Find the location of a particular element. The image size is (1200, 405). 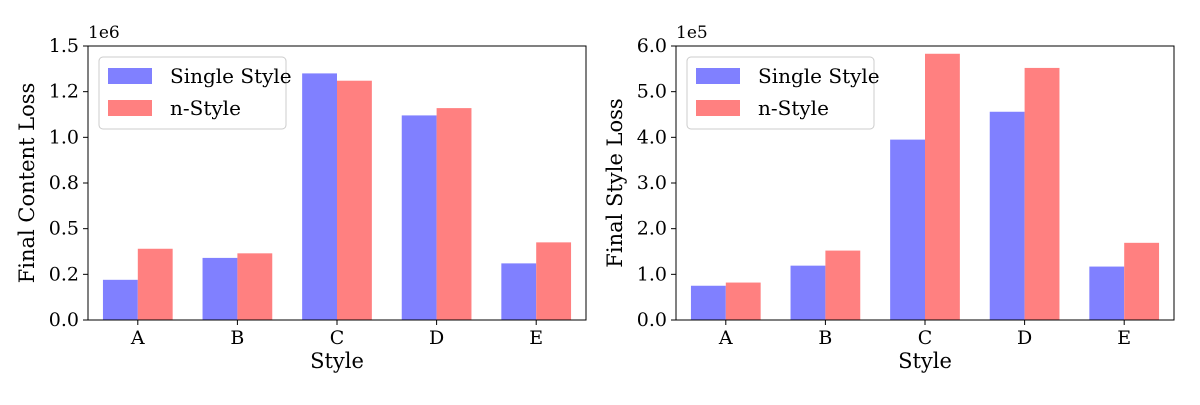

y-axis-exponent: 1e5 is located at coordinates (692, 33).